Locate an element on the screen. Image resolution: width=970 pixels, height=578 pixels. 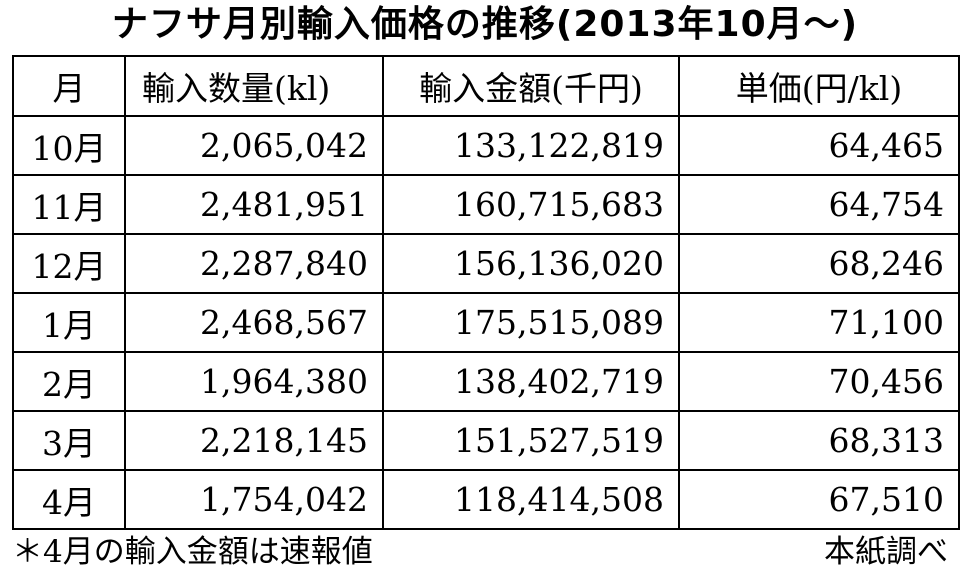
column-header-quantity: 輸入数量(kl) is located at coordinates (254, 86).